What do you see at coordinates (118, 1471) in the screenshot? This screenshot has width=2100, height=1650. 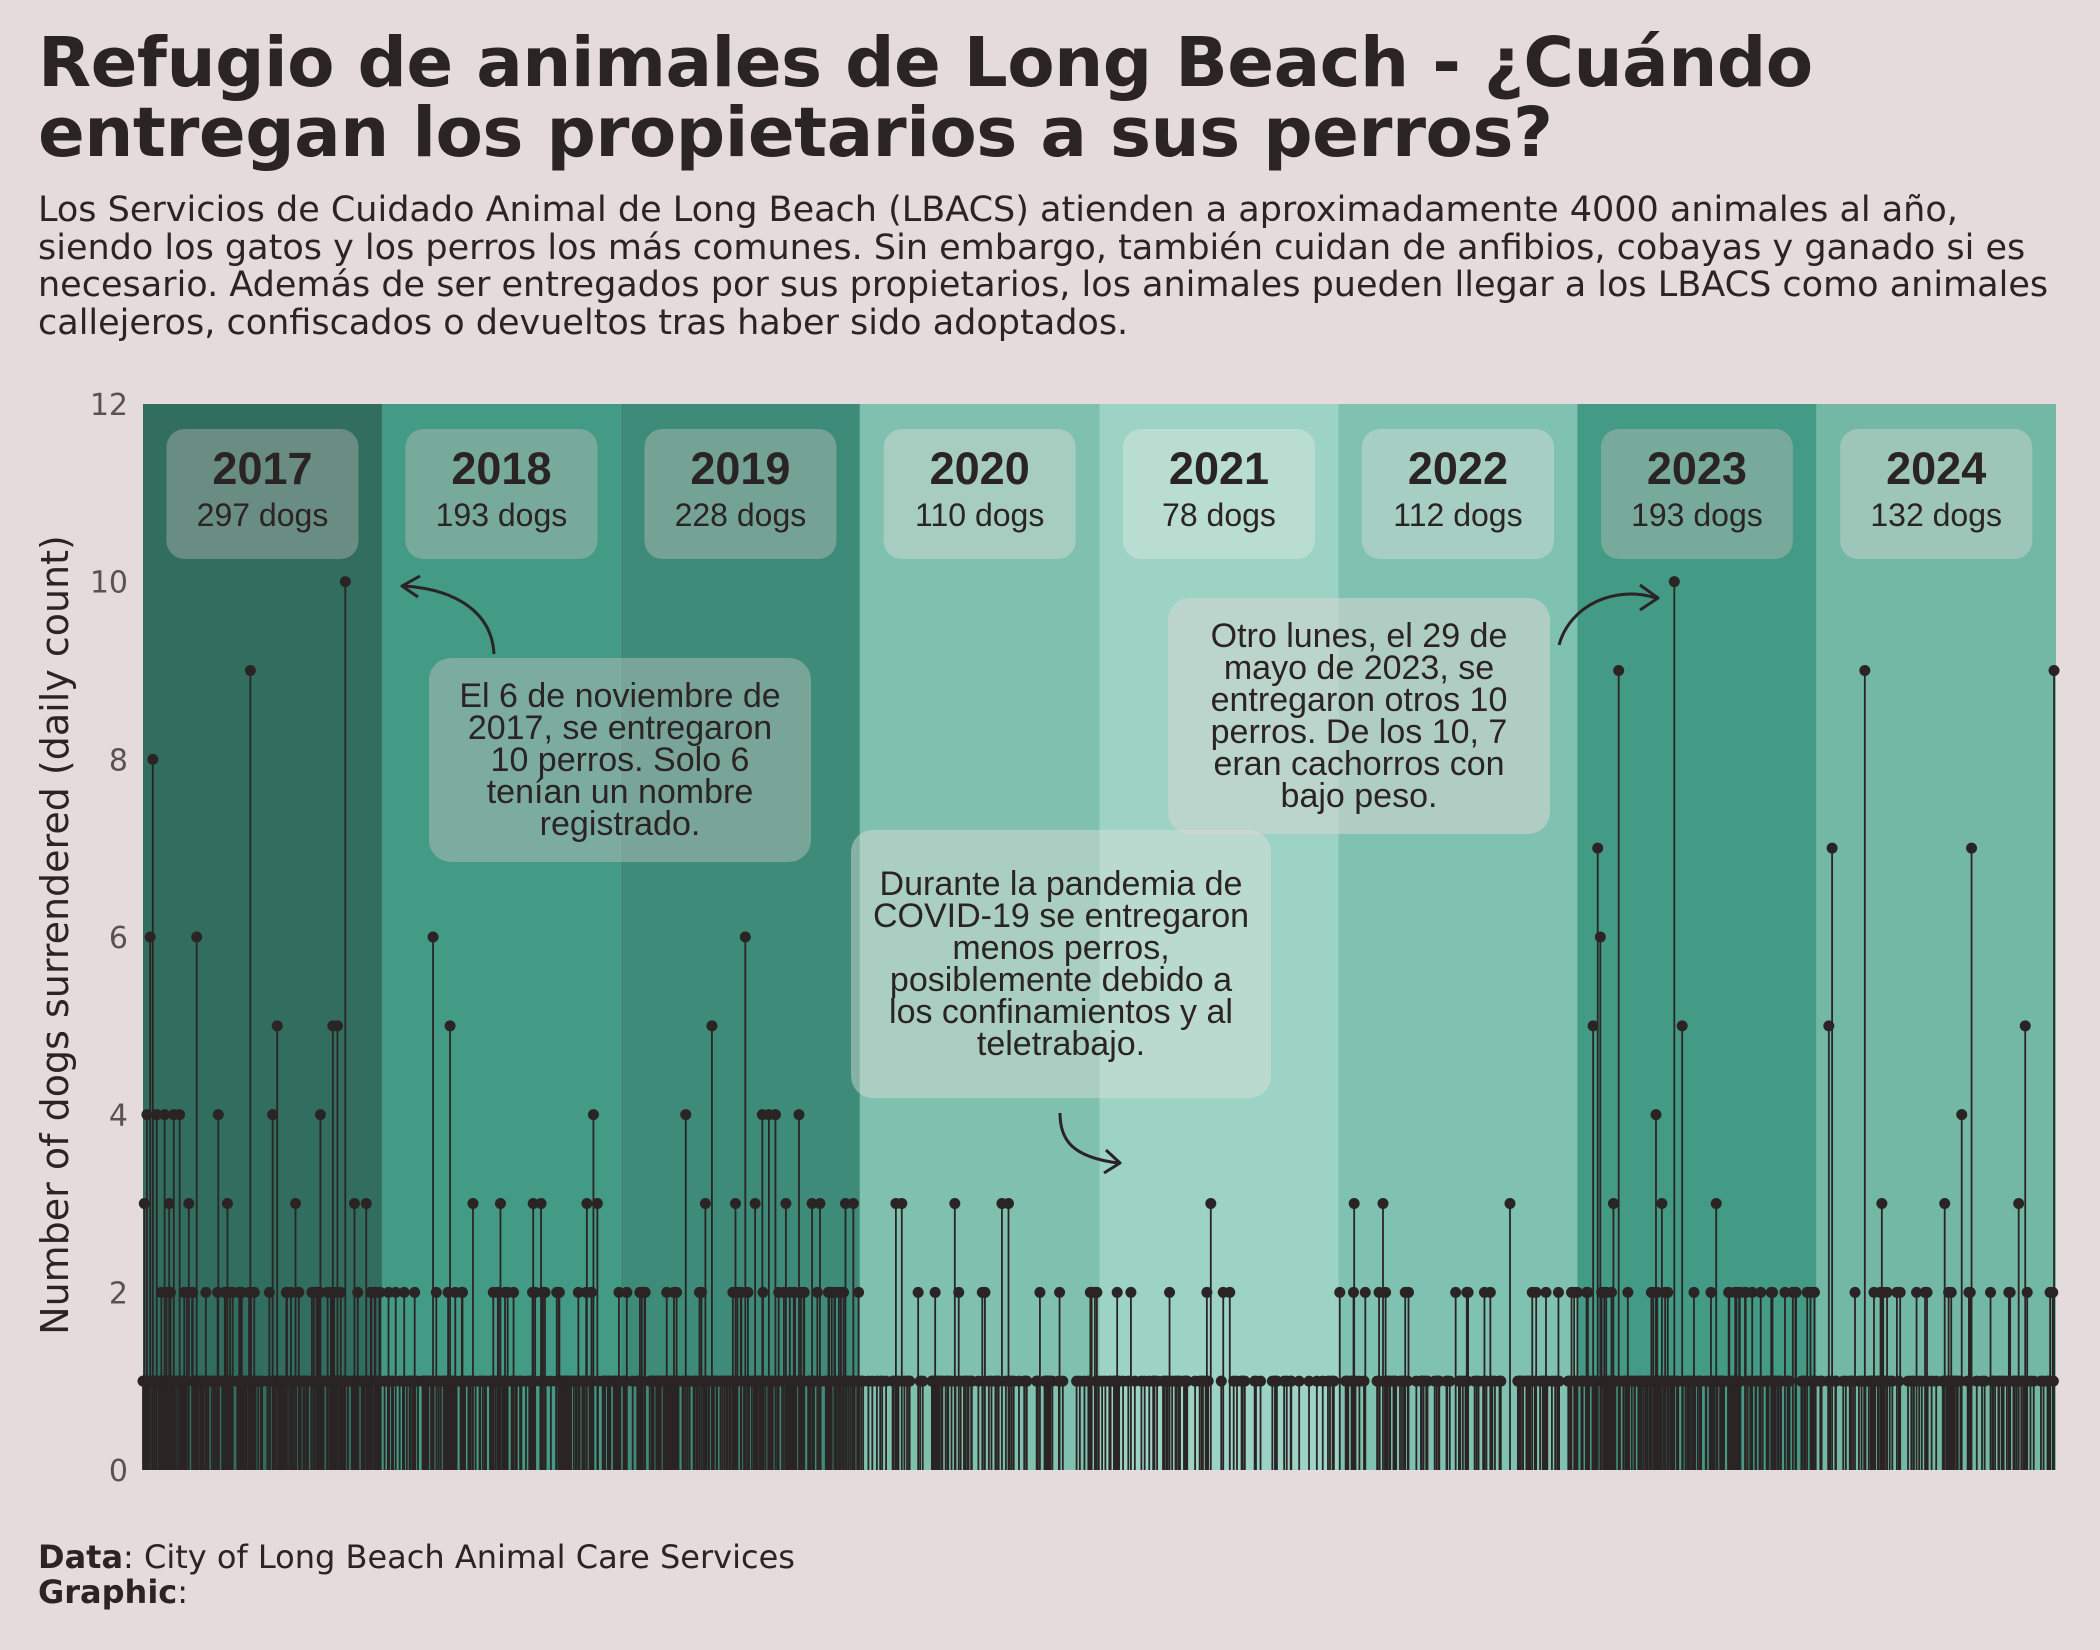 I see `y-tick-0: 0` at bounding box center [118, 1471].